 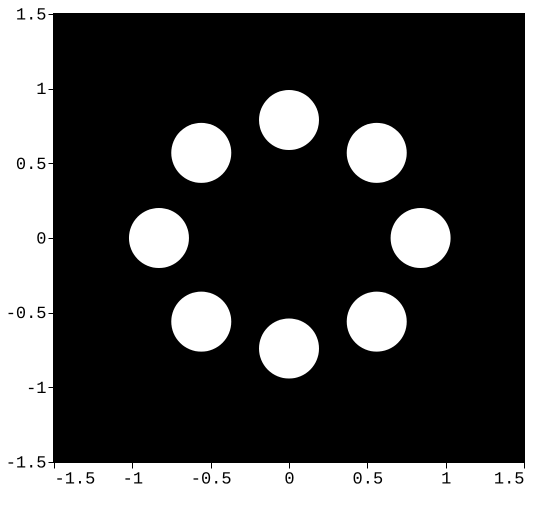 What do you see at coordinates (26, 314) in the screenshot?
I see `y-tick-label: -0.5` at bounding box center [26, 314].